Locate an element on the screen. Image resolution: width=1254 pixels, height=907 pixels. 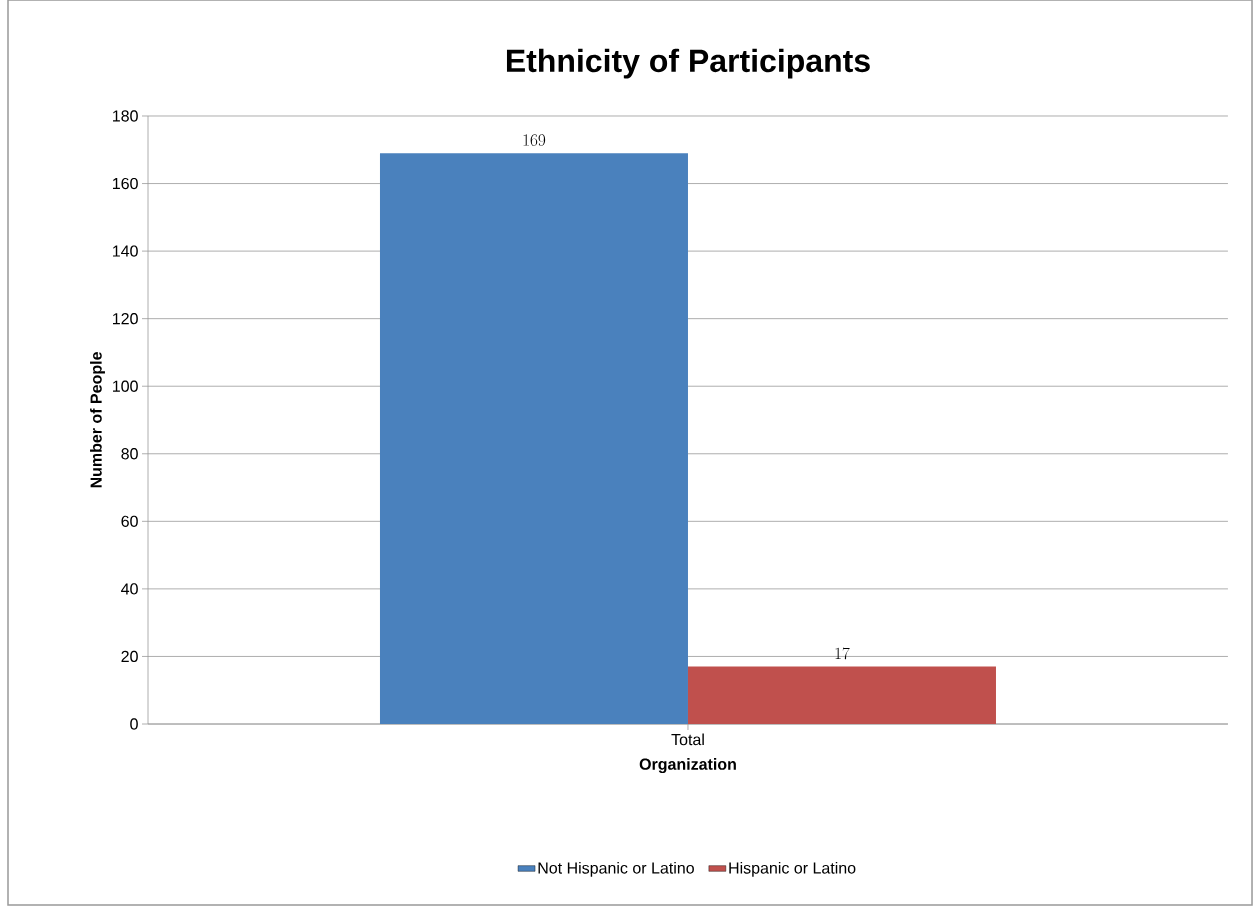
legend-label: Not Hispanic or Latino is located at coordinates (616, 869).